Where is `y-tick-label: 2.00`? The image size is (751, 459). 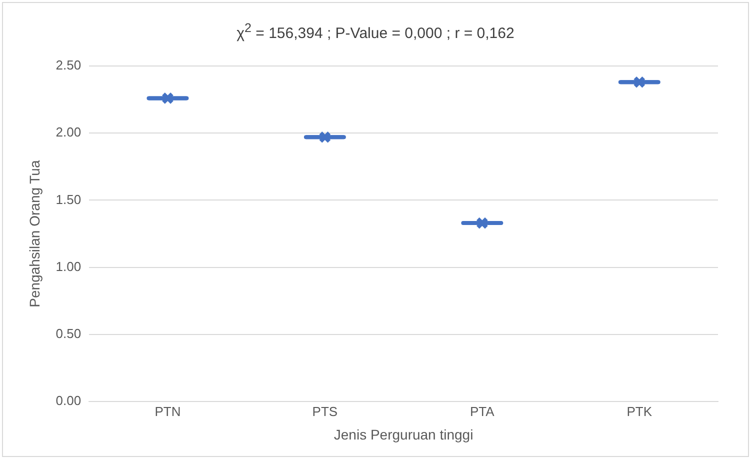 y-tick-label: 2.00 is located at coordinates (69, 132).